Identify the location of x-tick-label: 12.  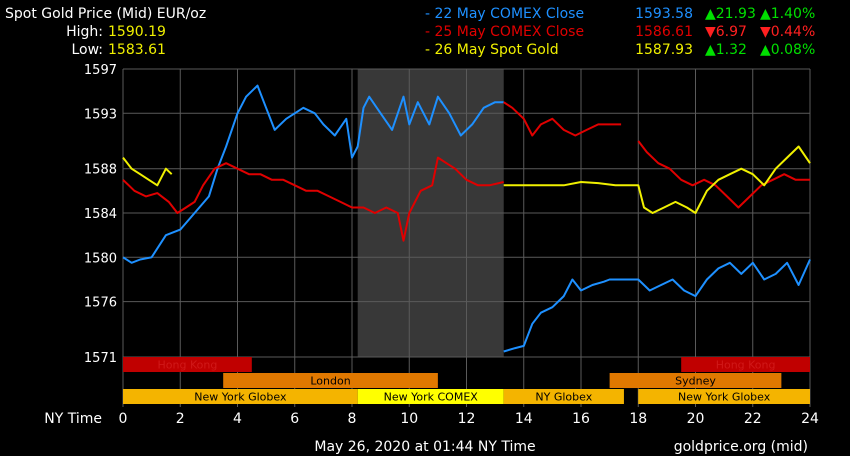
(467, 419).